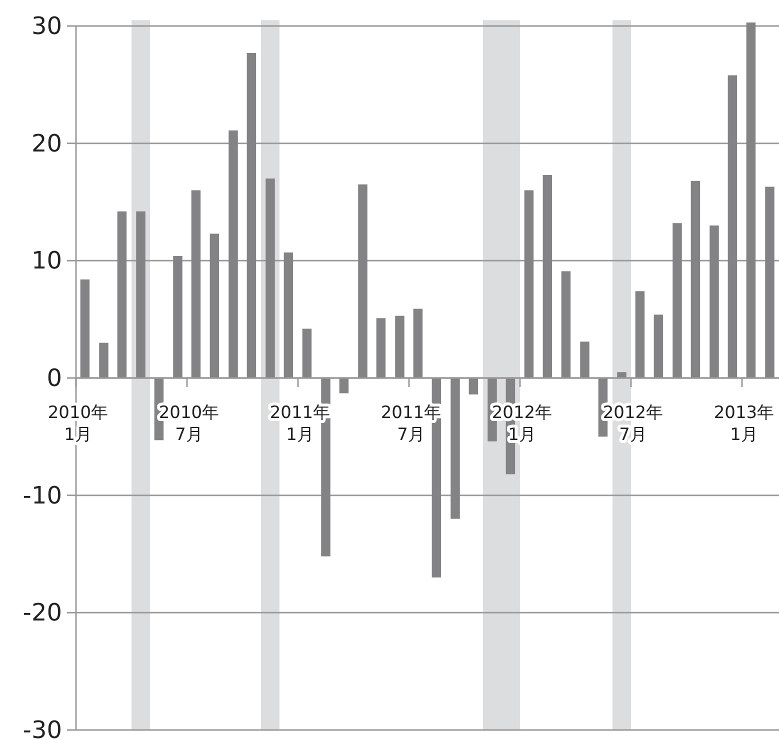  Describe the element at coordinates (744, 424) in the screenshot. I see `x-tick-label: 2013年 1月` at that location.